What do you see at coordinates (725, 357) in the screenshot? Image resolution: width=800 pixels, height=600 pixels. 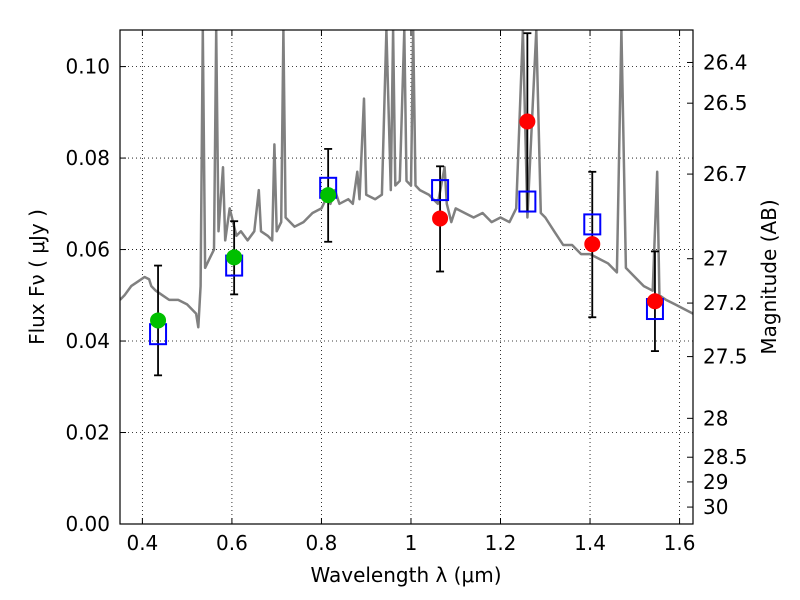 I see `right-tick-label: 27.5` at bounding box center [725, 357].